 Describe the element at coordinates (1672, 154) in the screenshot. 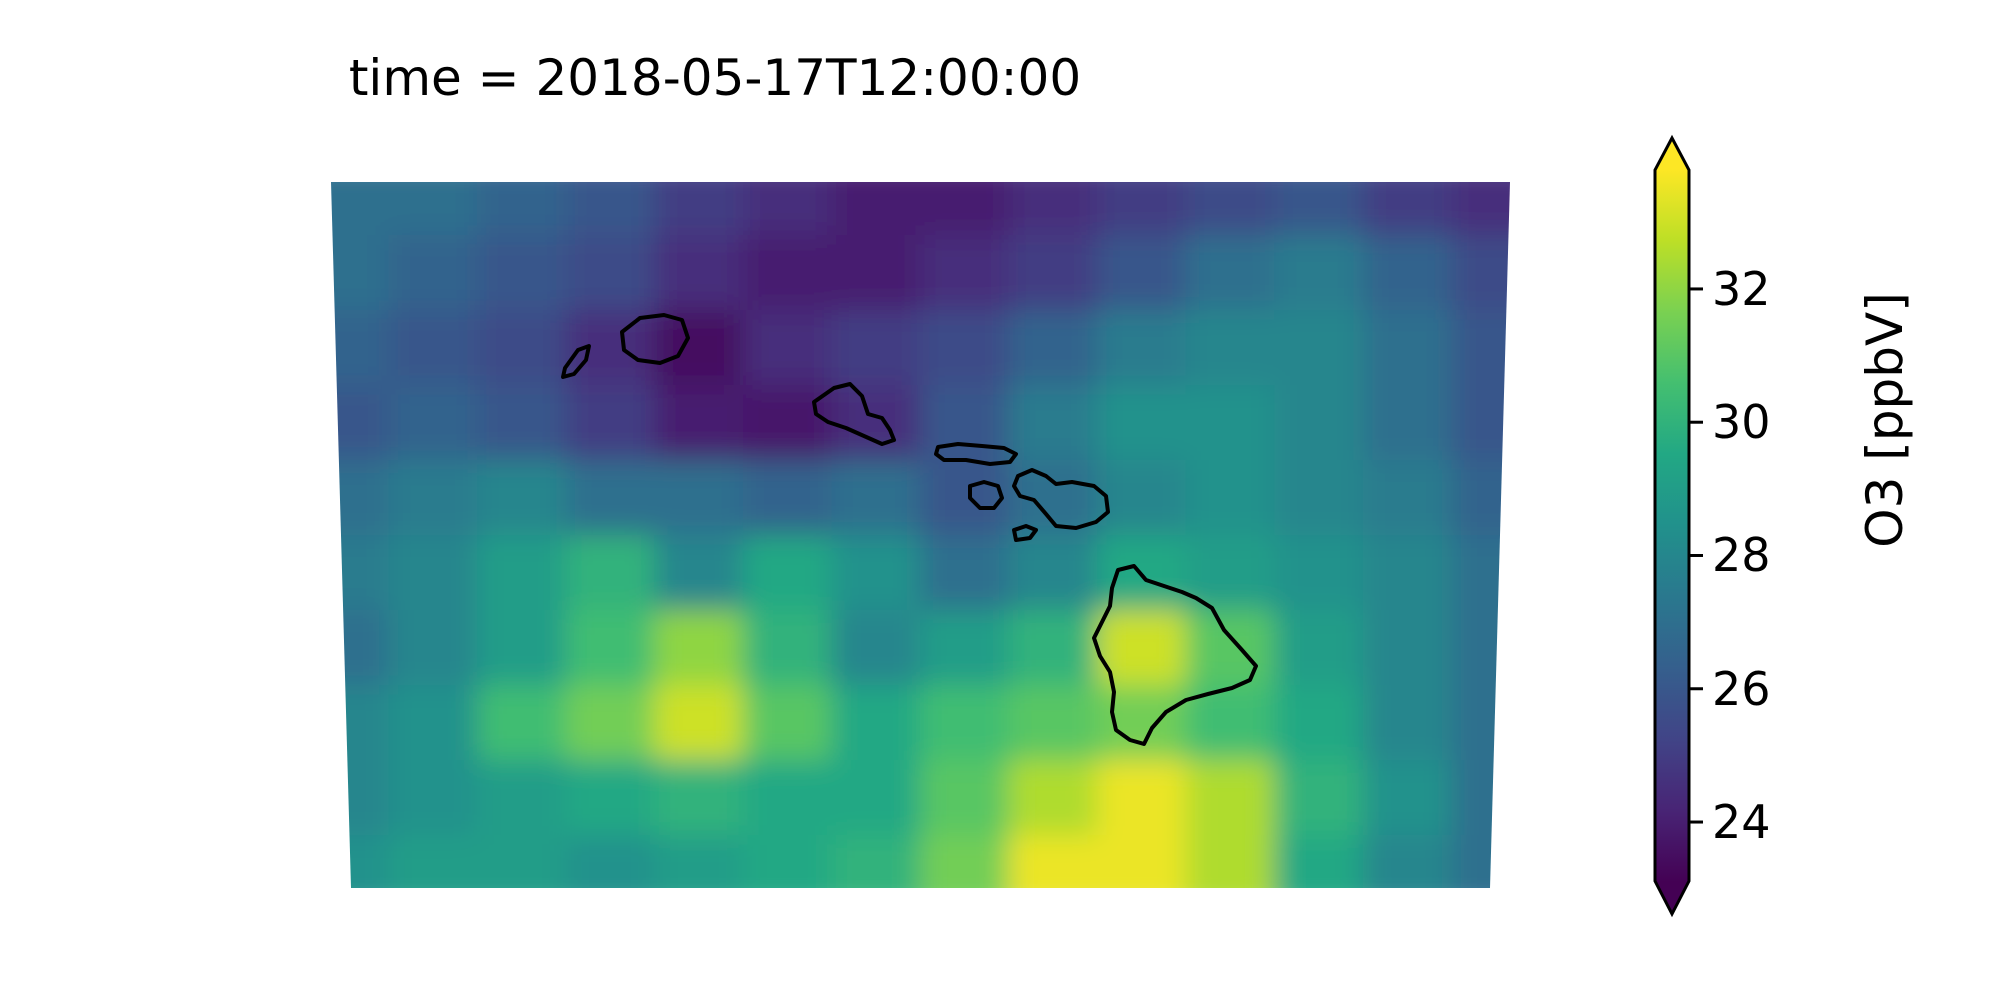

I see `colorbar-extend-top` at that location.